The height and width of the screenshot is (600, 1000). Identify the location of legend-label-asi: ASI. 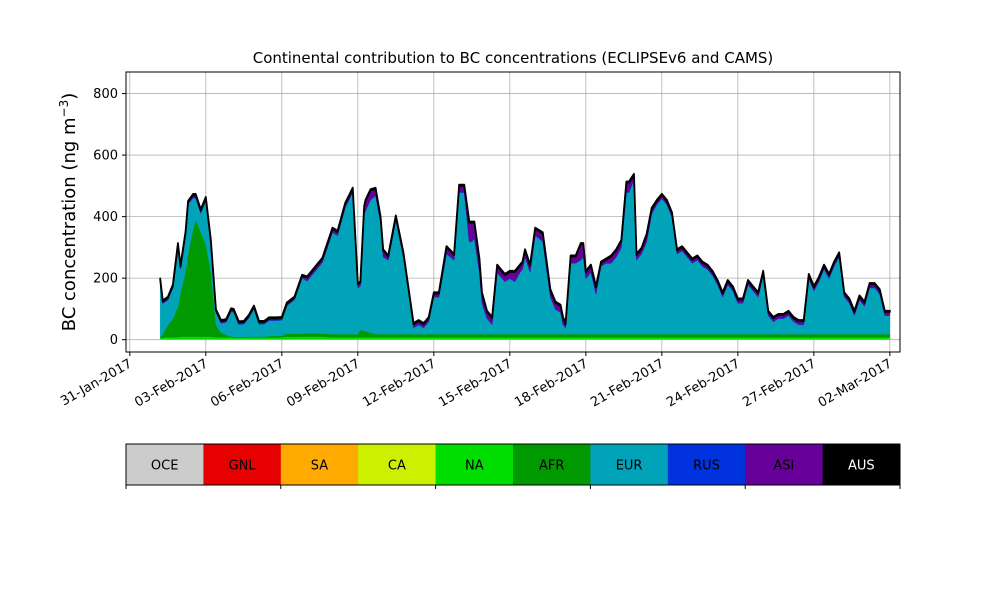
(783, 466).